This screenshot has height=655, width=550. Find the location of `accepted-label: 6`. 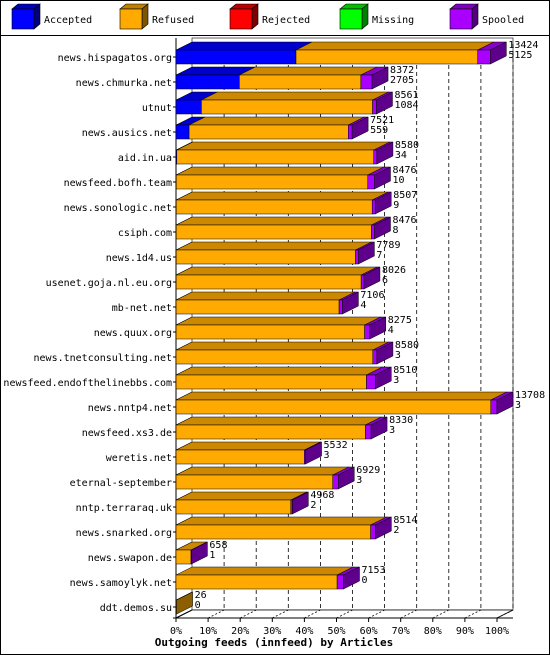

accepted-label: 6 is located at coordinates (385, 280).